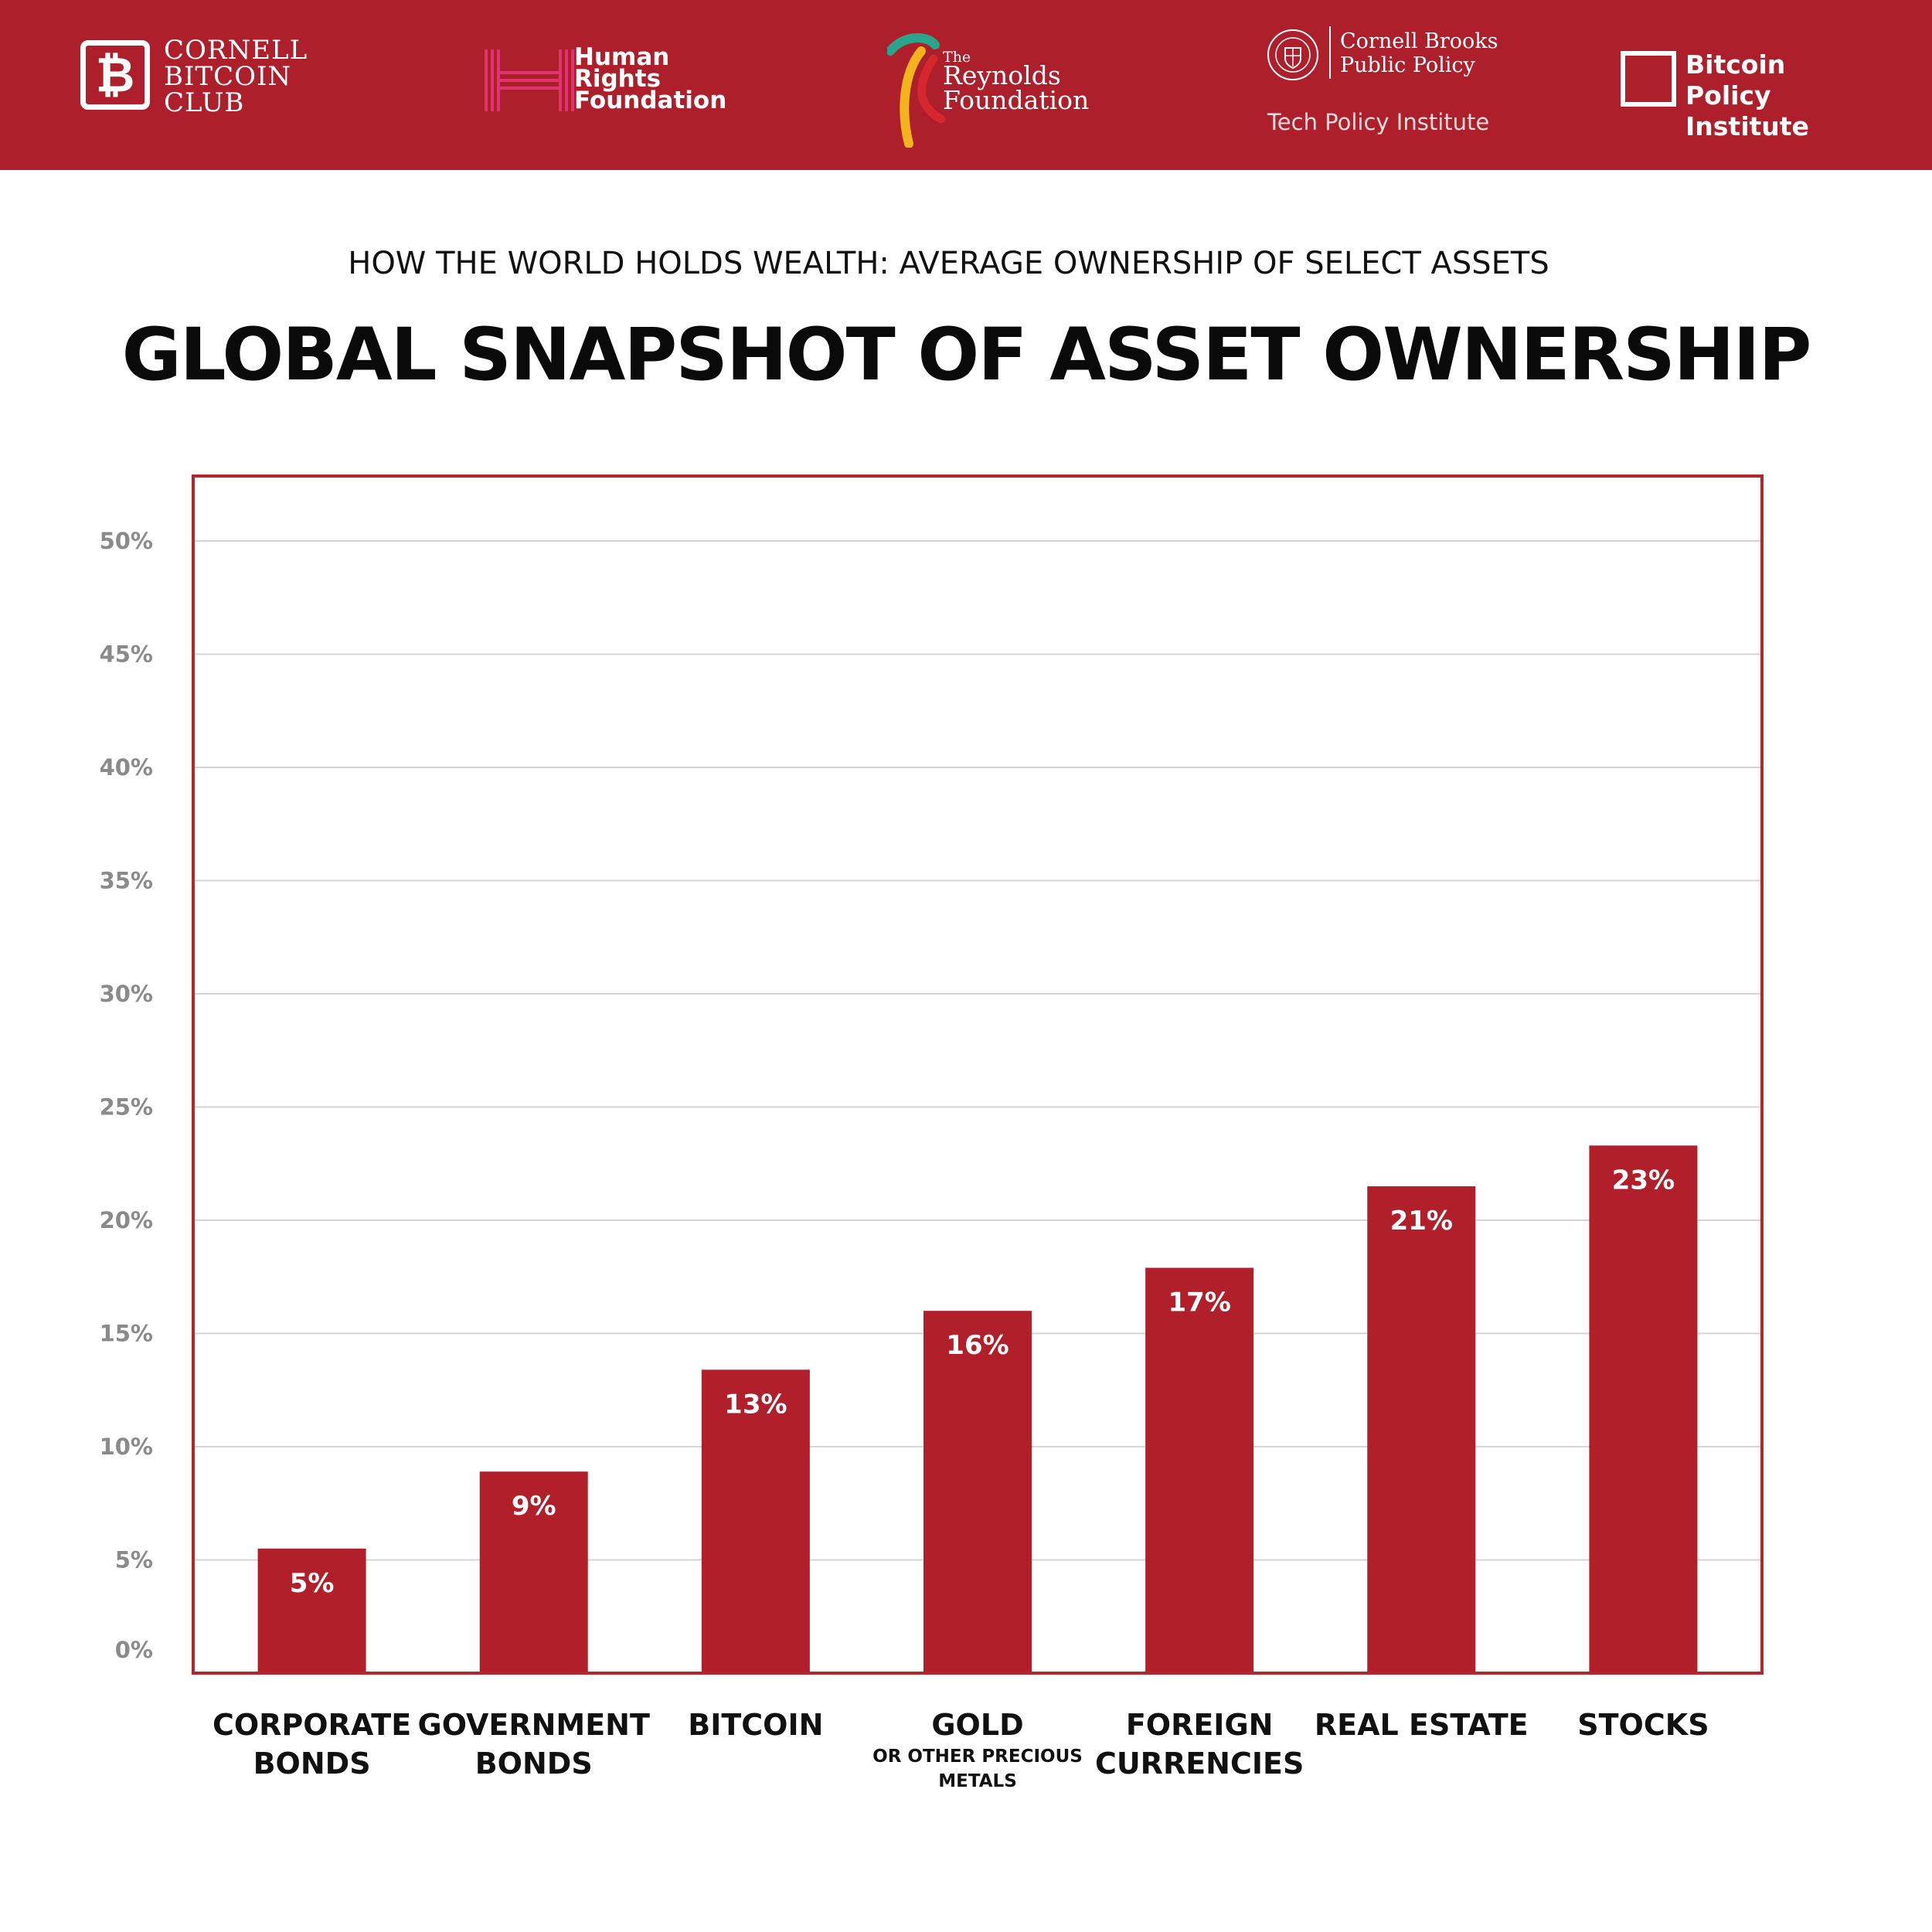  Describe the element at coordinates (1648, 79) in the screenshot. I see `square-outline-icon` at that location.